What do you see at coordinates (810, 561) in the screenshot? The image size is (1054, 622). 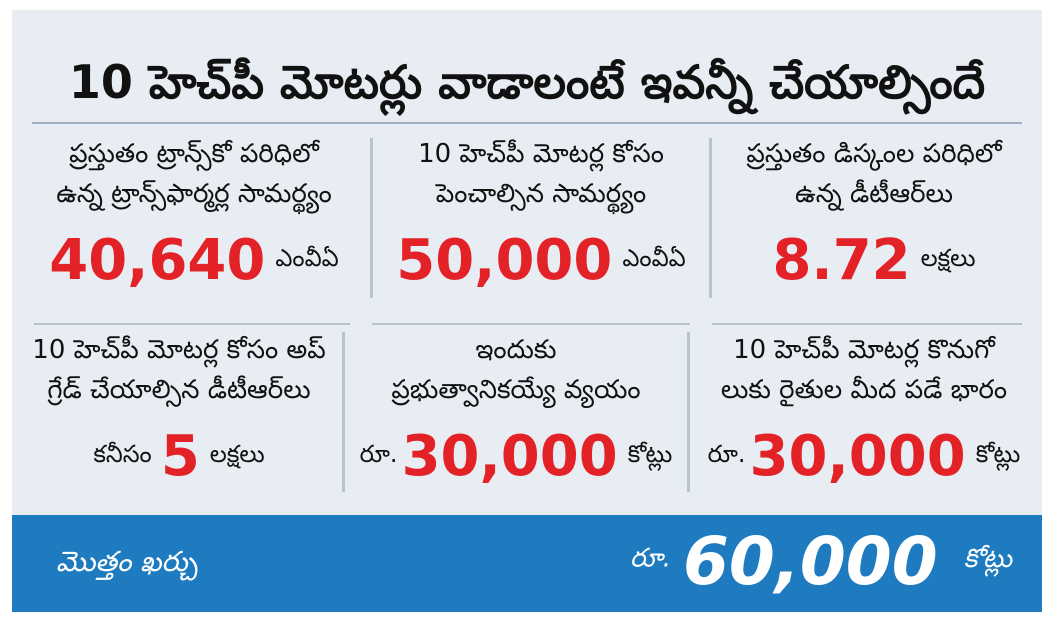 I see `total-cost-number: 60,000` at bounding box center [810, 561].